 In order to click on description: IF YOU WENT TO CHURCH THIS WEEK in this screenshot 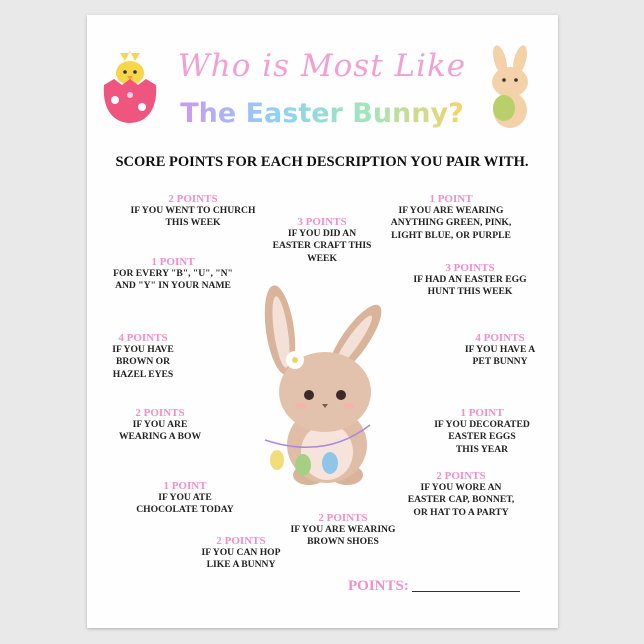, I will do `click(193, 217)`.